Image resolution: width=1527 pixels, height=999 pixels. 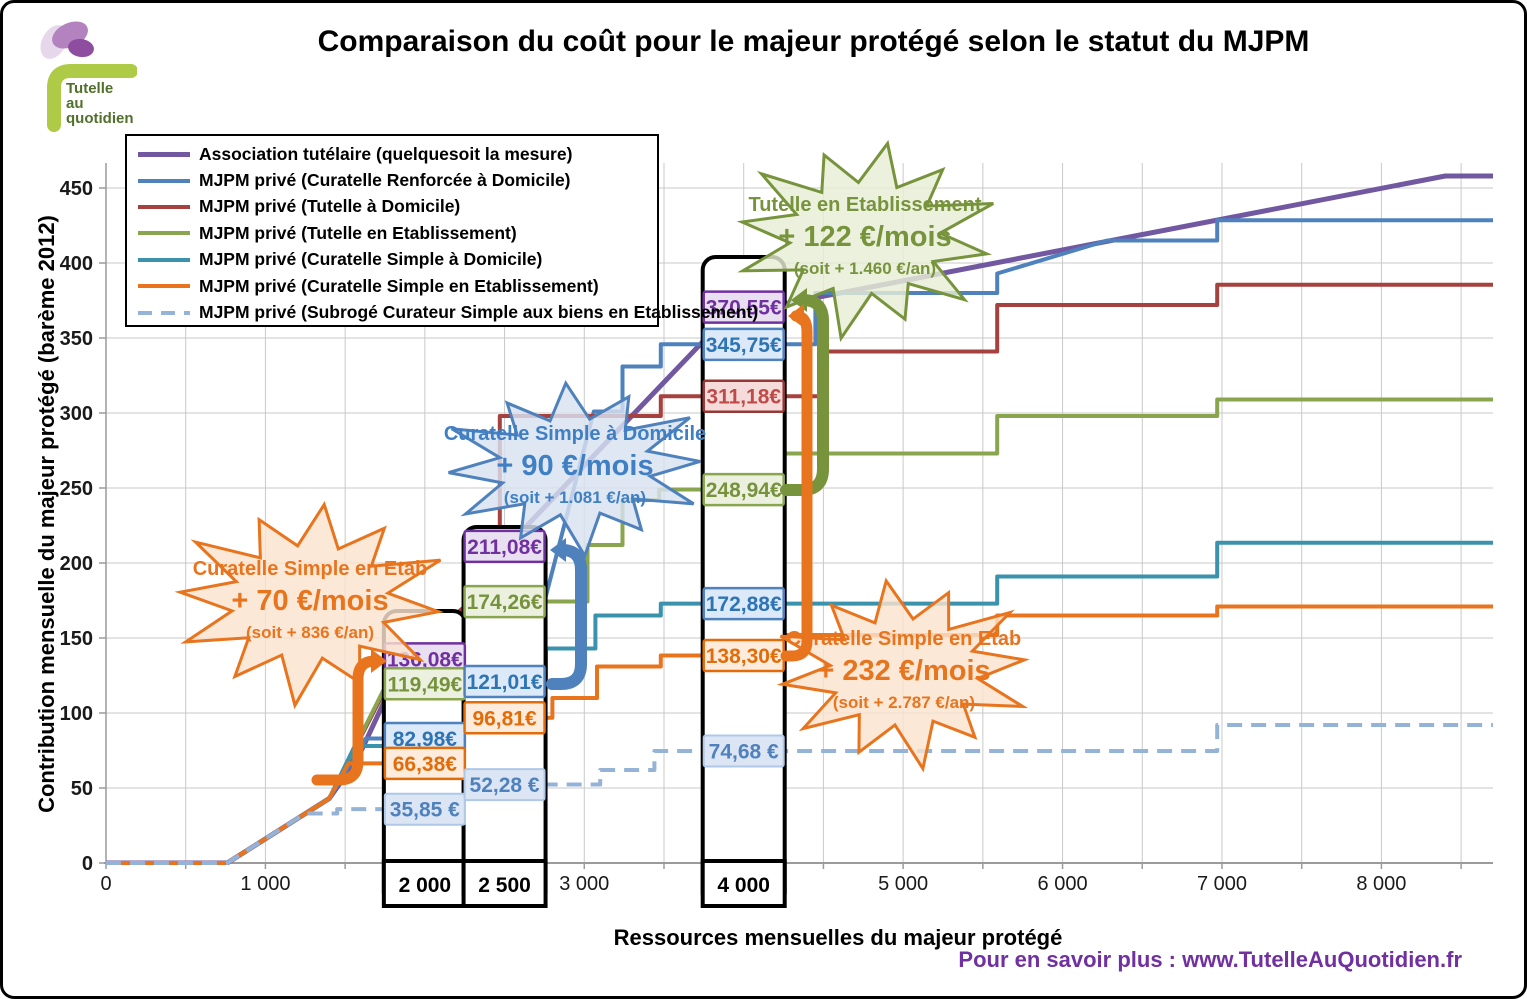 I want to click on y-tick-label: 400, so click(x=76, y=264).